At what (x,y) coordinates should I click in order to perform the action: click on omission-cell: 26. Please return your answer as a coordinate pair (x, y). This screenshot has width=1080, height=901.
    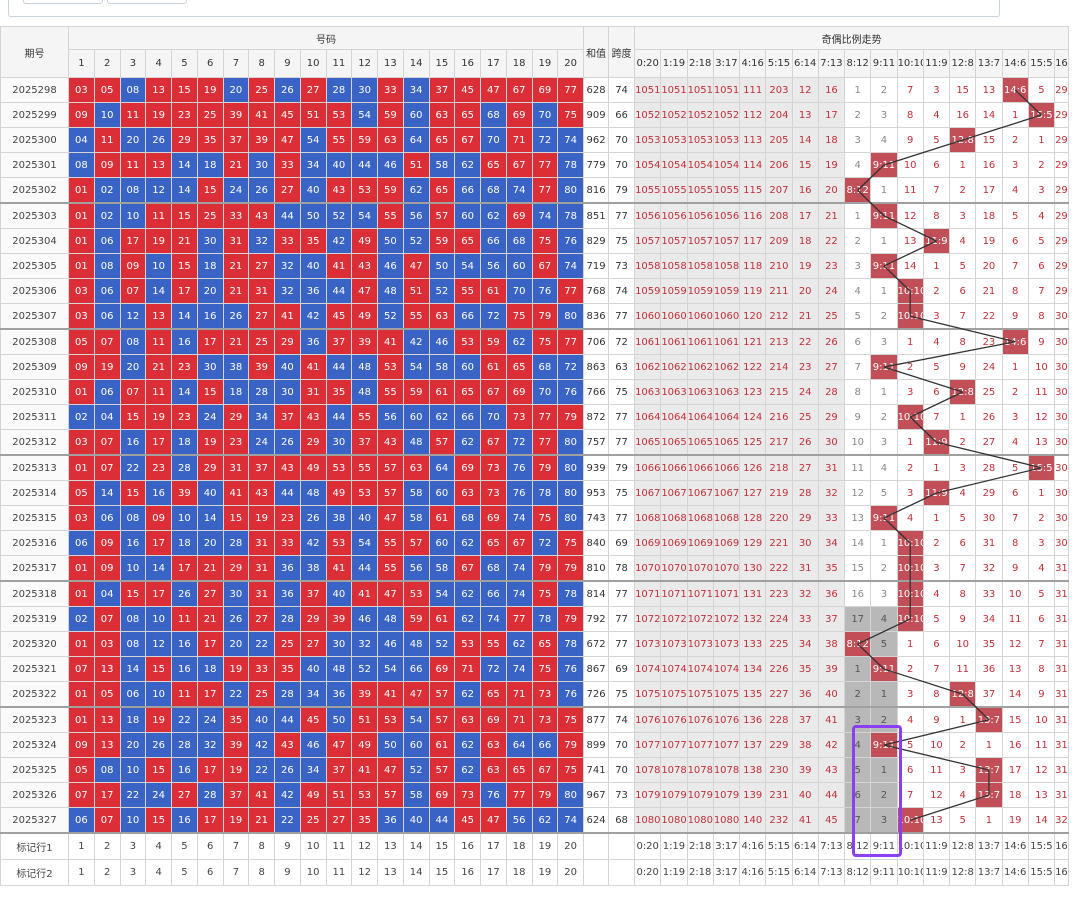
    Looking at the image, I should click on (989, 417).